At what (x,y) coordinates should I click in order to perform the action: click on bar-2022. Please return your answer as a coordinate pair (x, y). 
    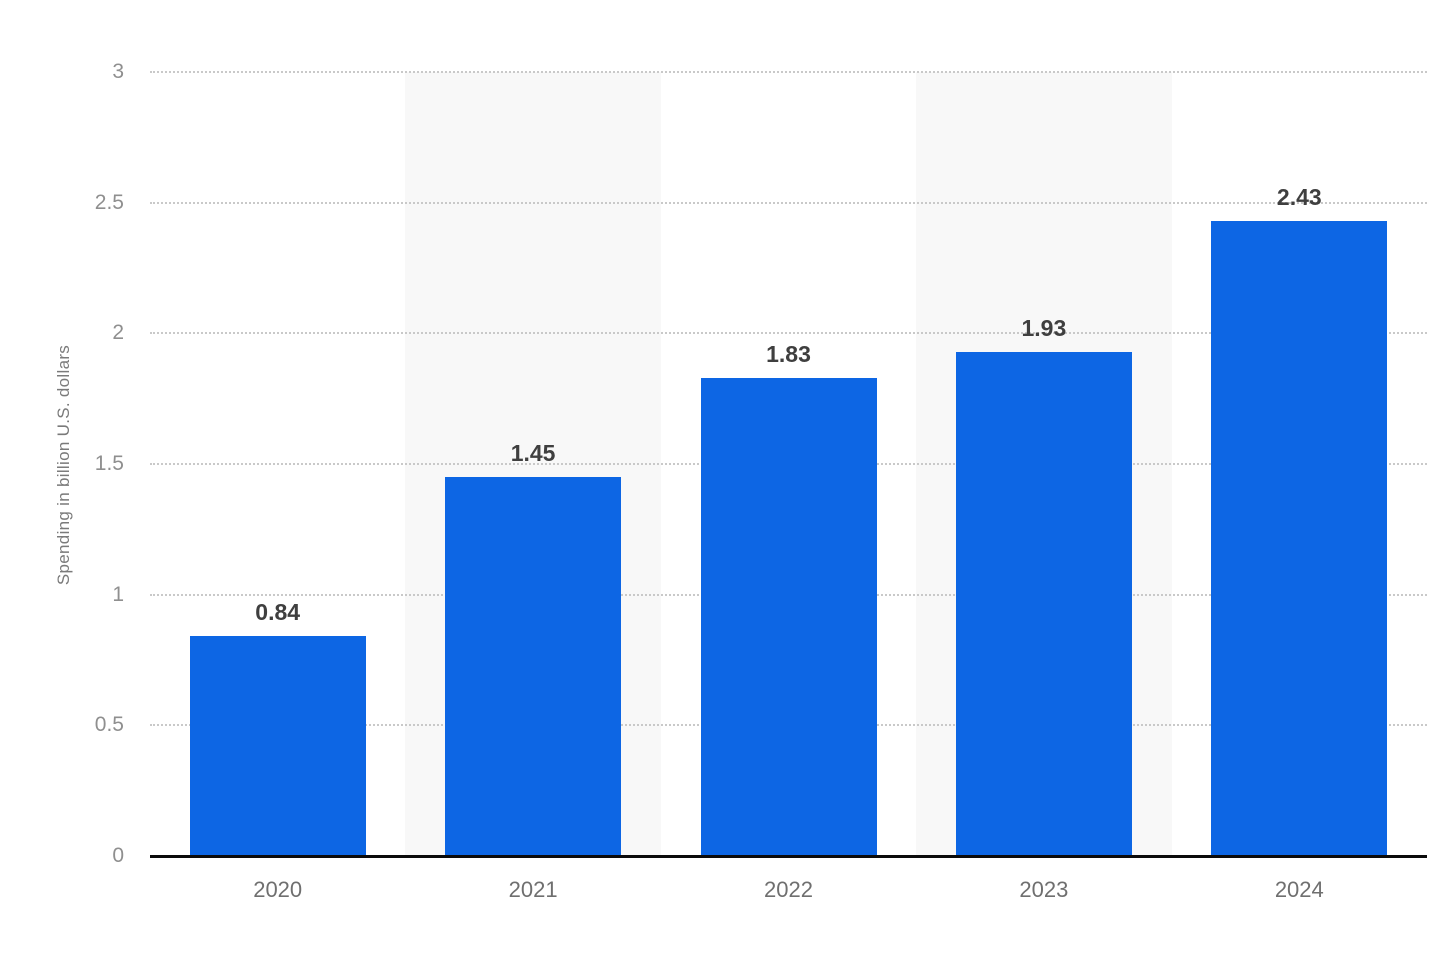
    Looking at the image, I should click on (788, 616).